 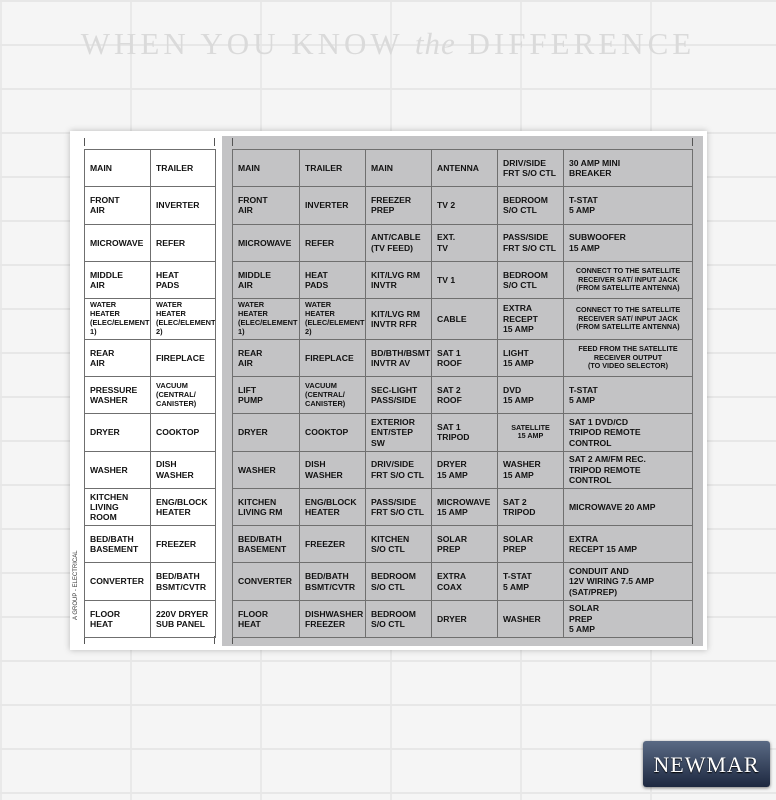 I want to click on table-cell: SAT 2 TRIPOD, so click(x=530, y=507).